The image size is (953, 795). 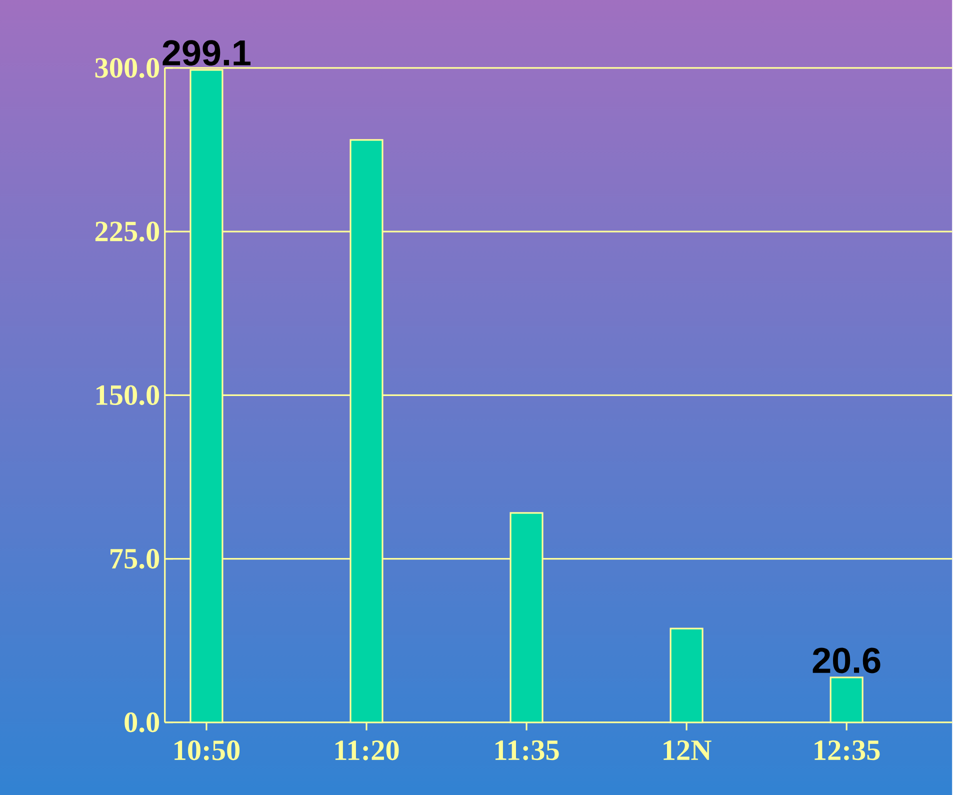 I want to click on x-tick-label: 11:20, so click(x=367, y=750).